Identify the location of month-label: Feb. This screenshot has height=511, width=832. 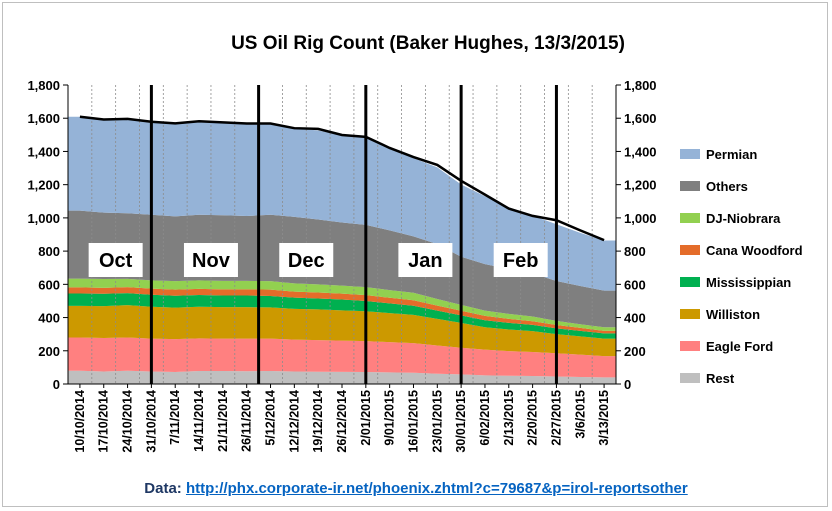
(521, 261).